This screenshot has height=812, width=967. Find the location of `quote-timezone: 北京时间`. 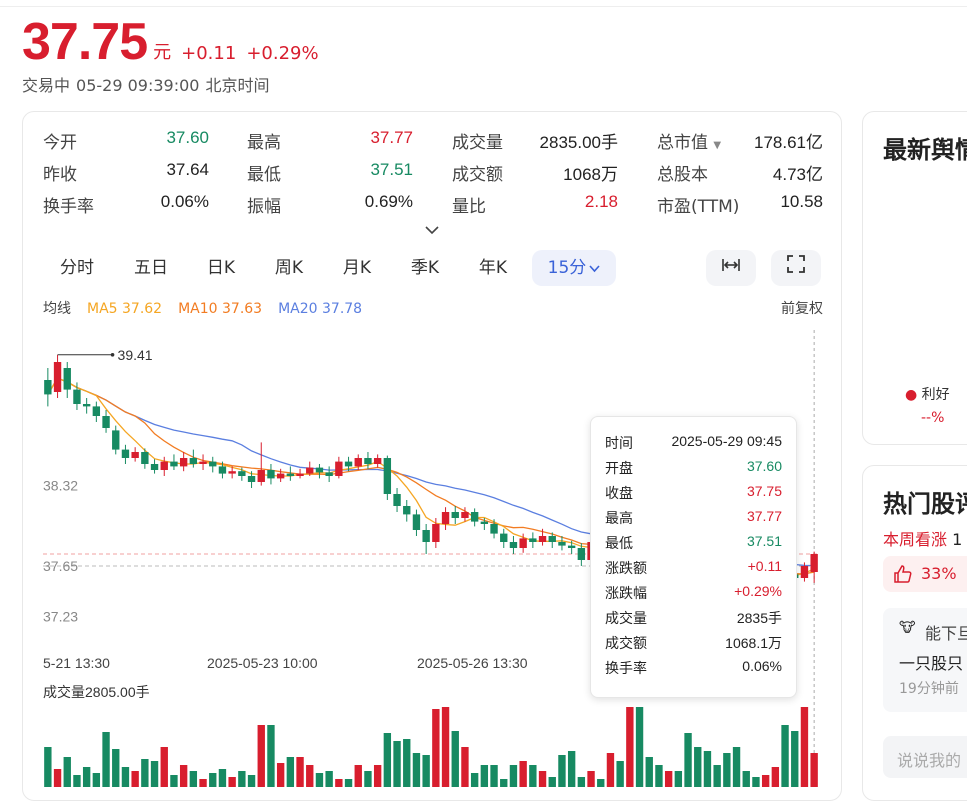

quote-timezone: 北京时间 is located at coordinates (237, 85).